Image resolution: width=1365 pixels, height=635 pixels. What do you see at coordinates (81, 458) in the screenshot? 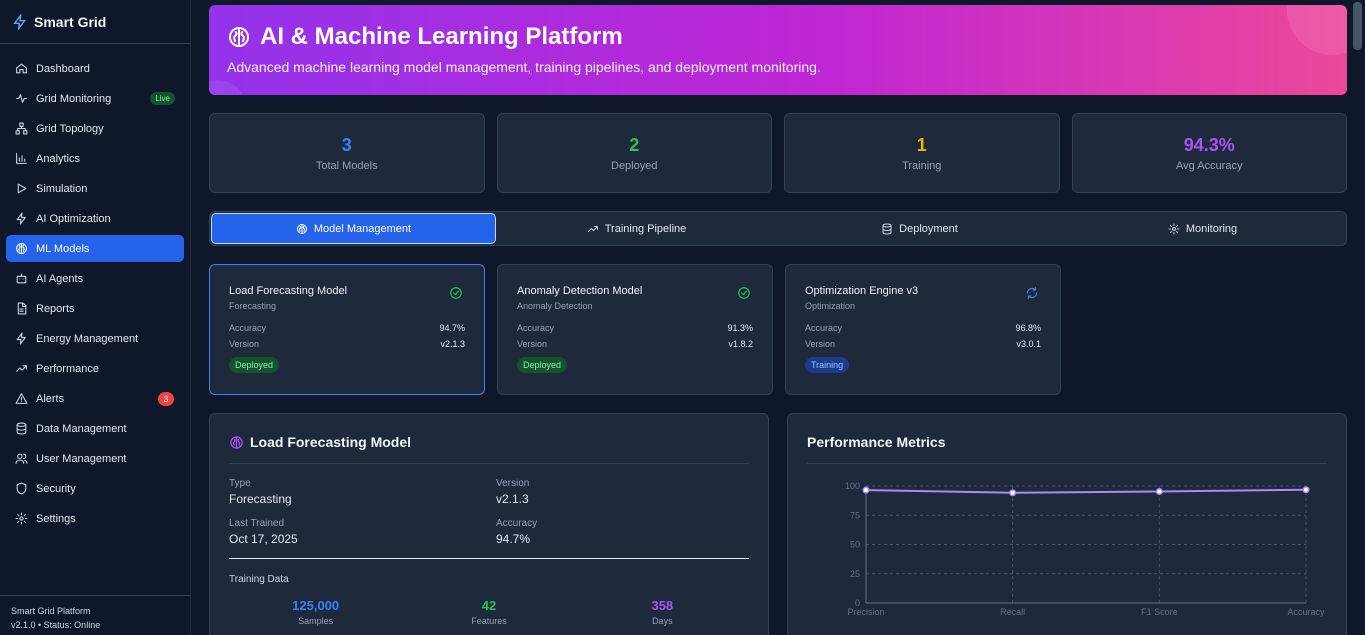
I see `sidebar-item-label: User Management` at bounding box center [81, 458].